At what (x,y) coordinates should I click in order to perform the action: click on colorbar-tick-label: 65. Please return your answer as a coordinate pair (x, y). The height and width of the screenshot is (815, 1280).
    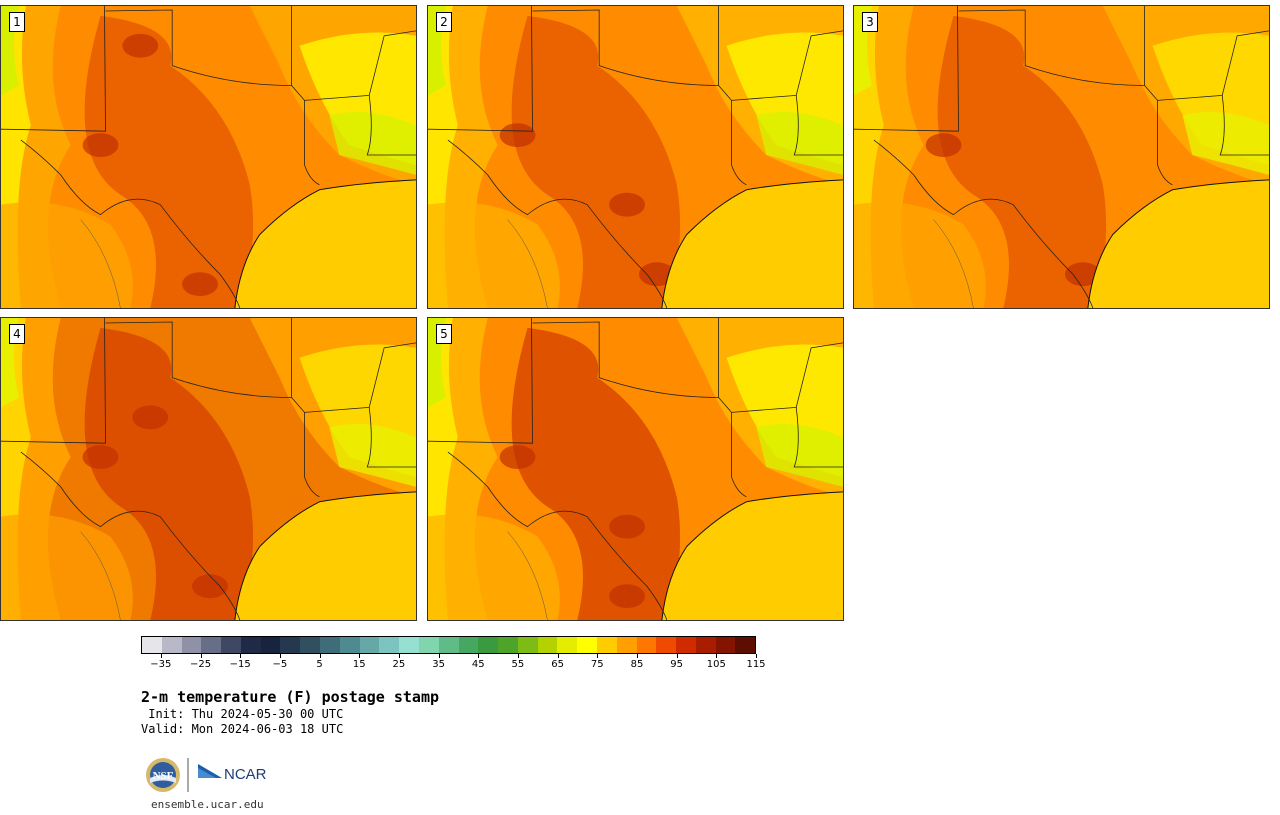
    Looking at the image, I should click on (557, 664).